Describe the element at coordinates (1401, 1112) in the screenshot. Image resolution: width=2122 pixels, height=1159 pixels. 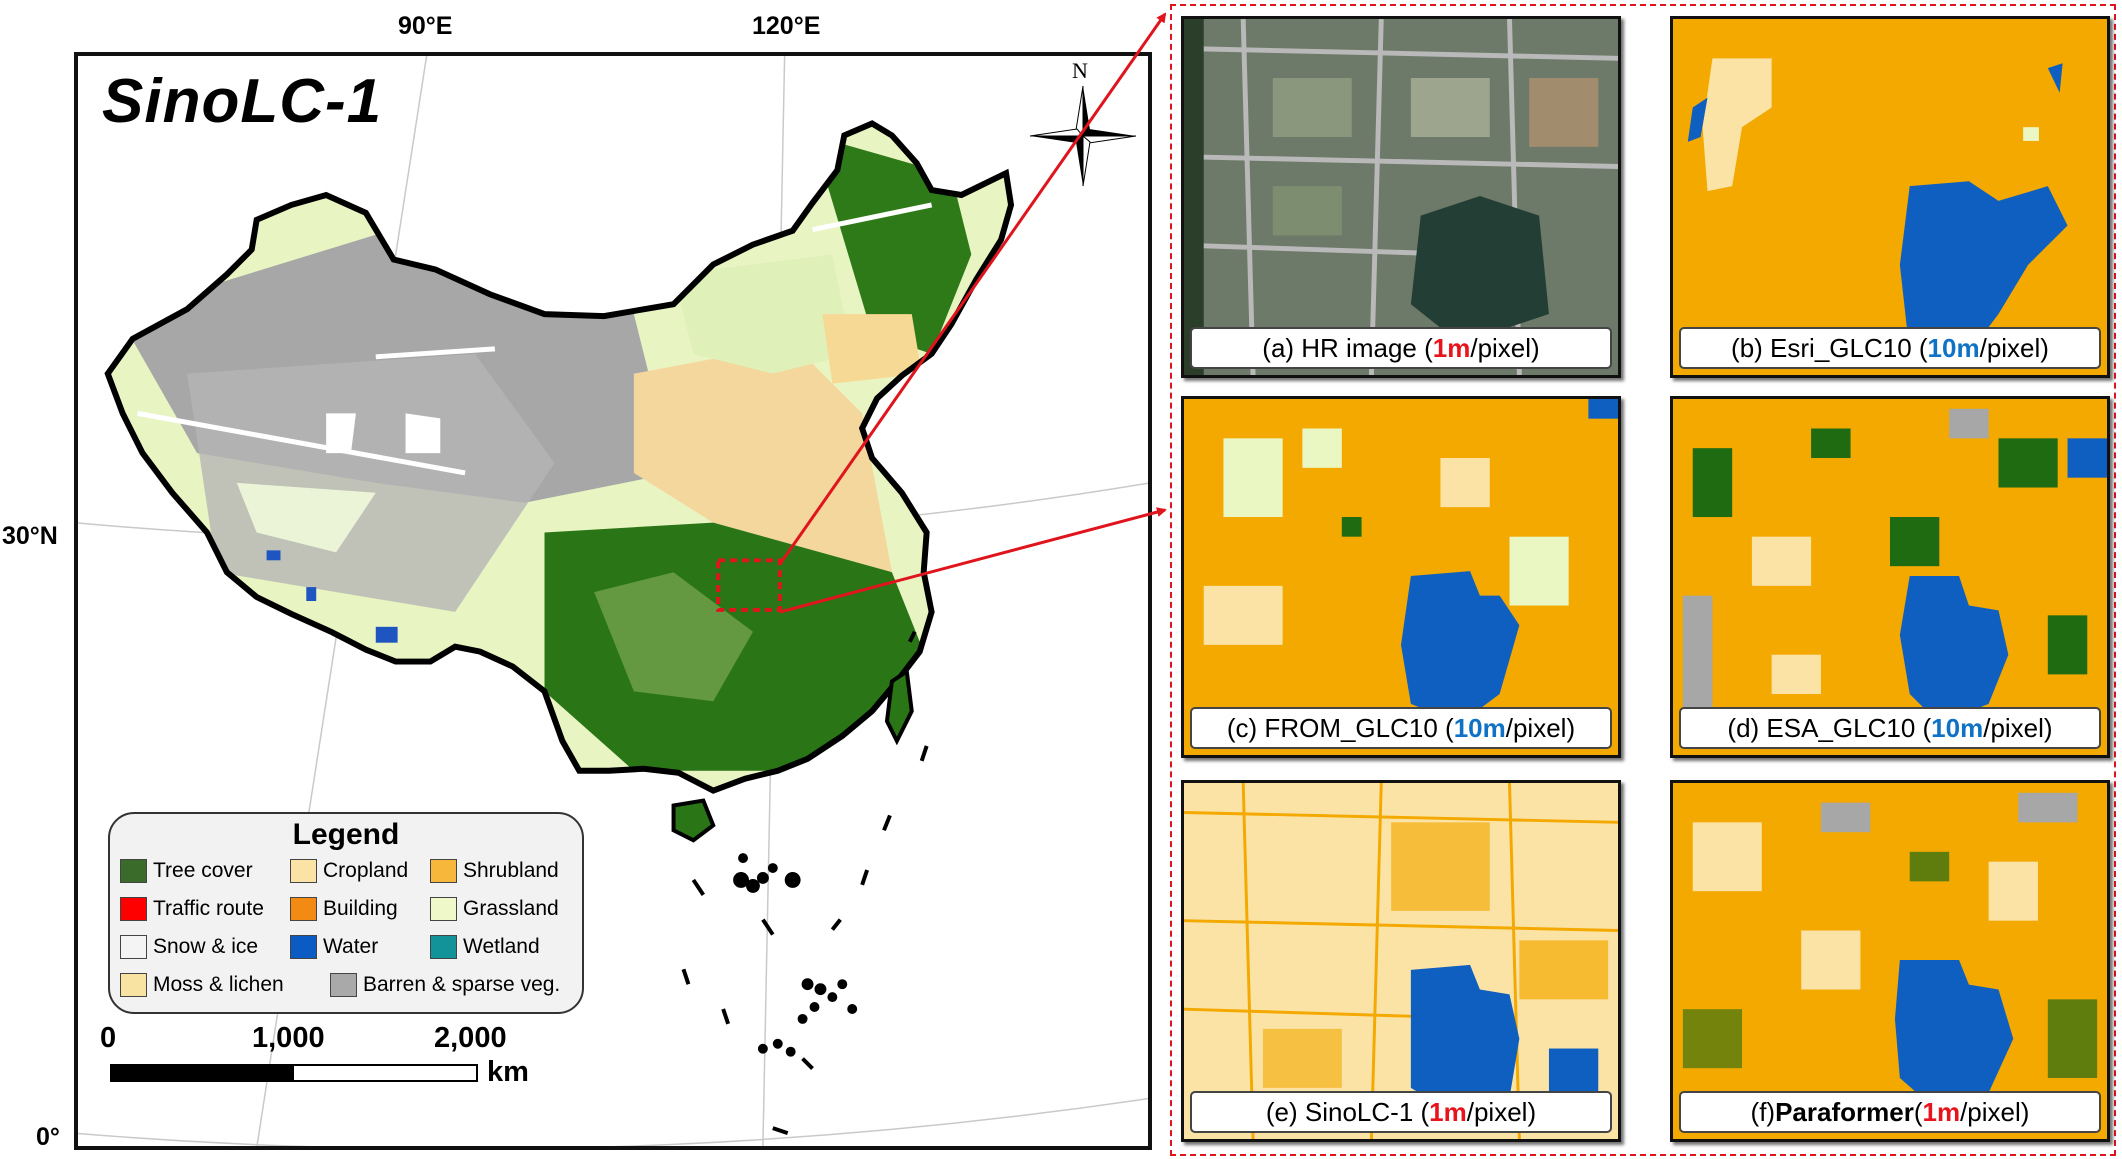
I see `caption-e: (e) SinoLC-1 (1m/pixel)` at that location.